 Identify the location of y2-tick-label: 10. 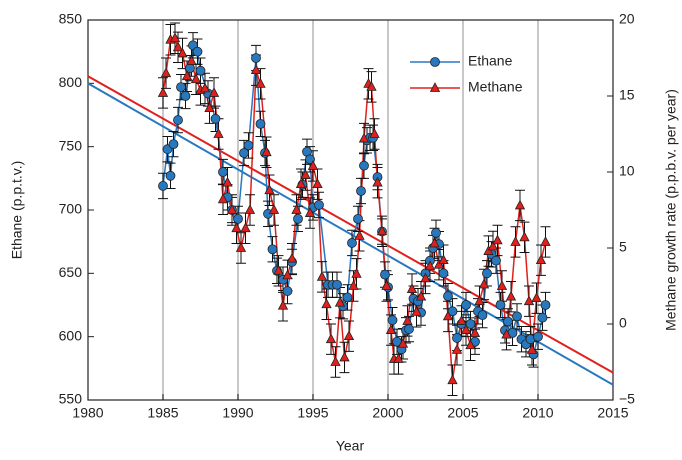
(627, 171).